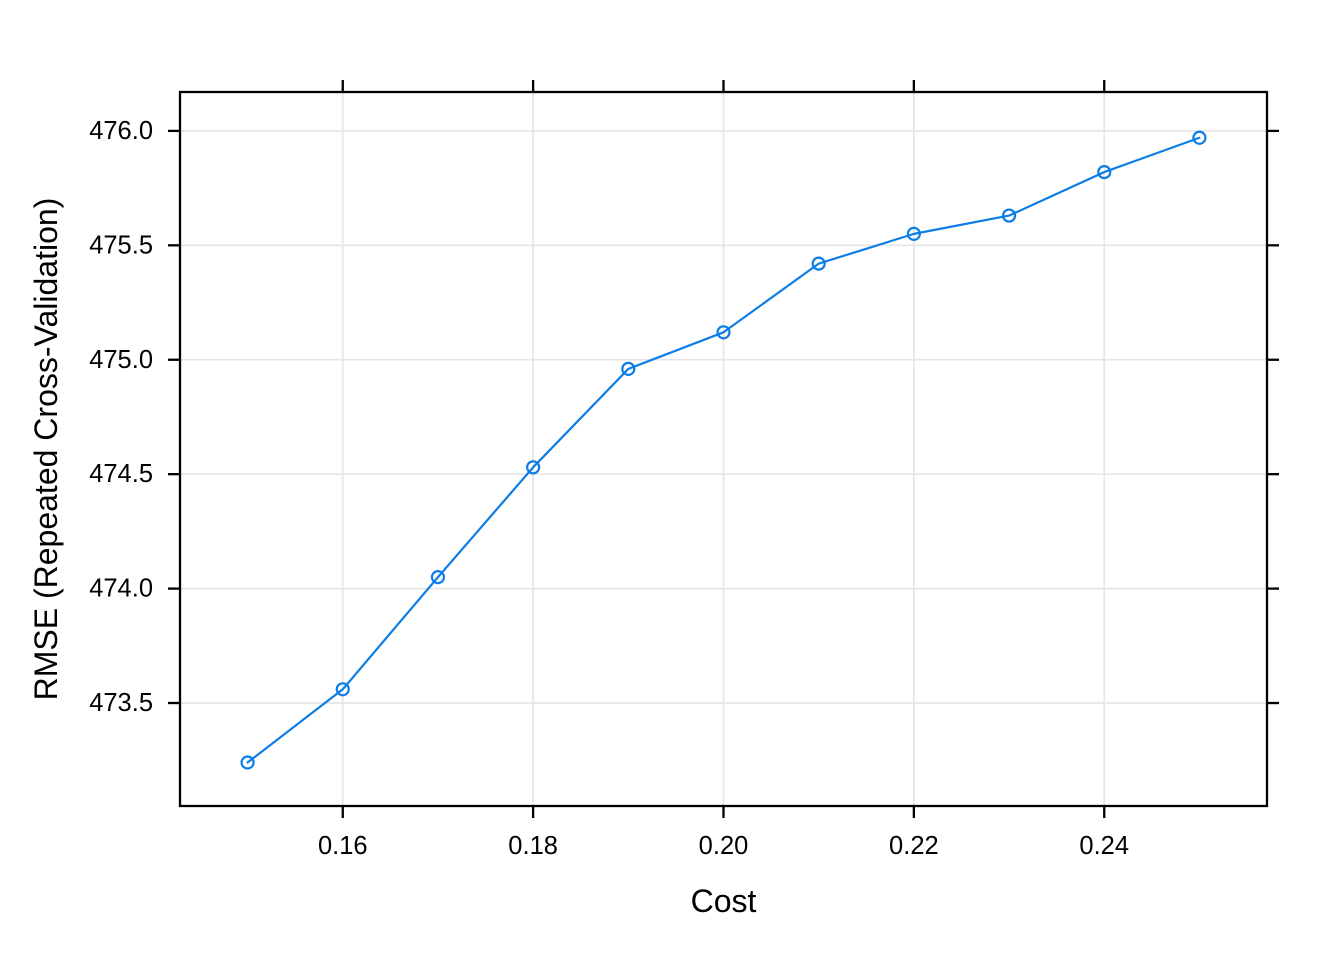 This screenshot has height=960, width=1344. Describe the element at coordinates (343, 846) in the screenshot. I see `x-tick-label: 0.16` at that location.